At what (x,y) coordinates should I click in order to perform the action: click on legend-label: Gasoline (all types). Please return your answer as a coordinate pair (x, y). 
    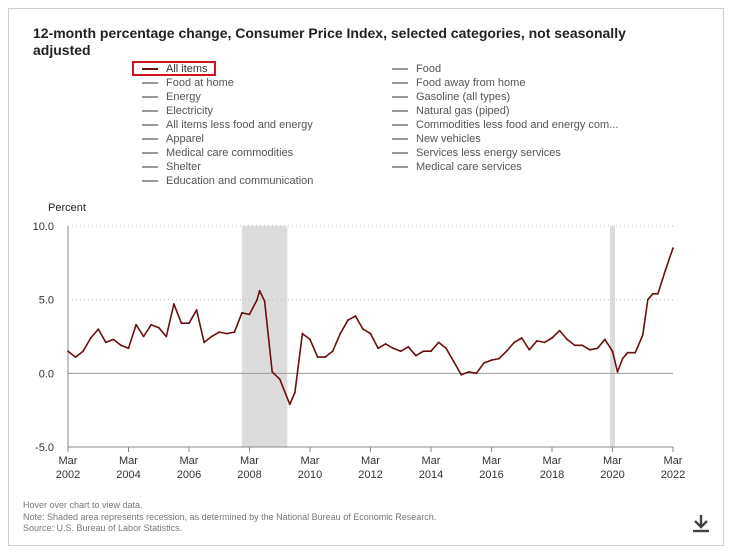
    Looking at the image, I should click on (463, 97).